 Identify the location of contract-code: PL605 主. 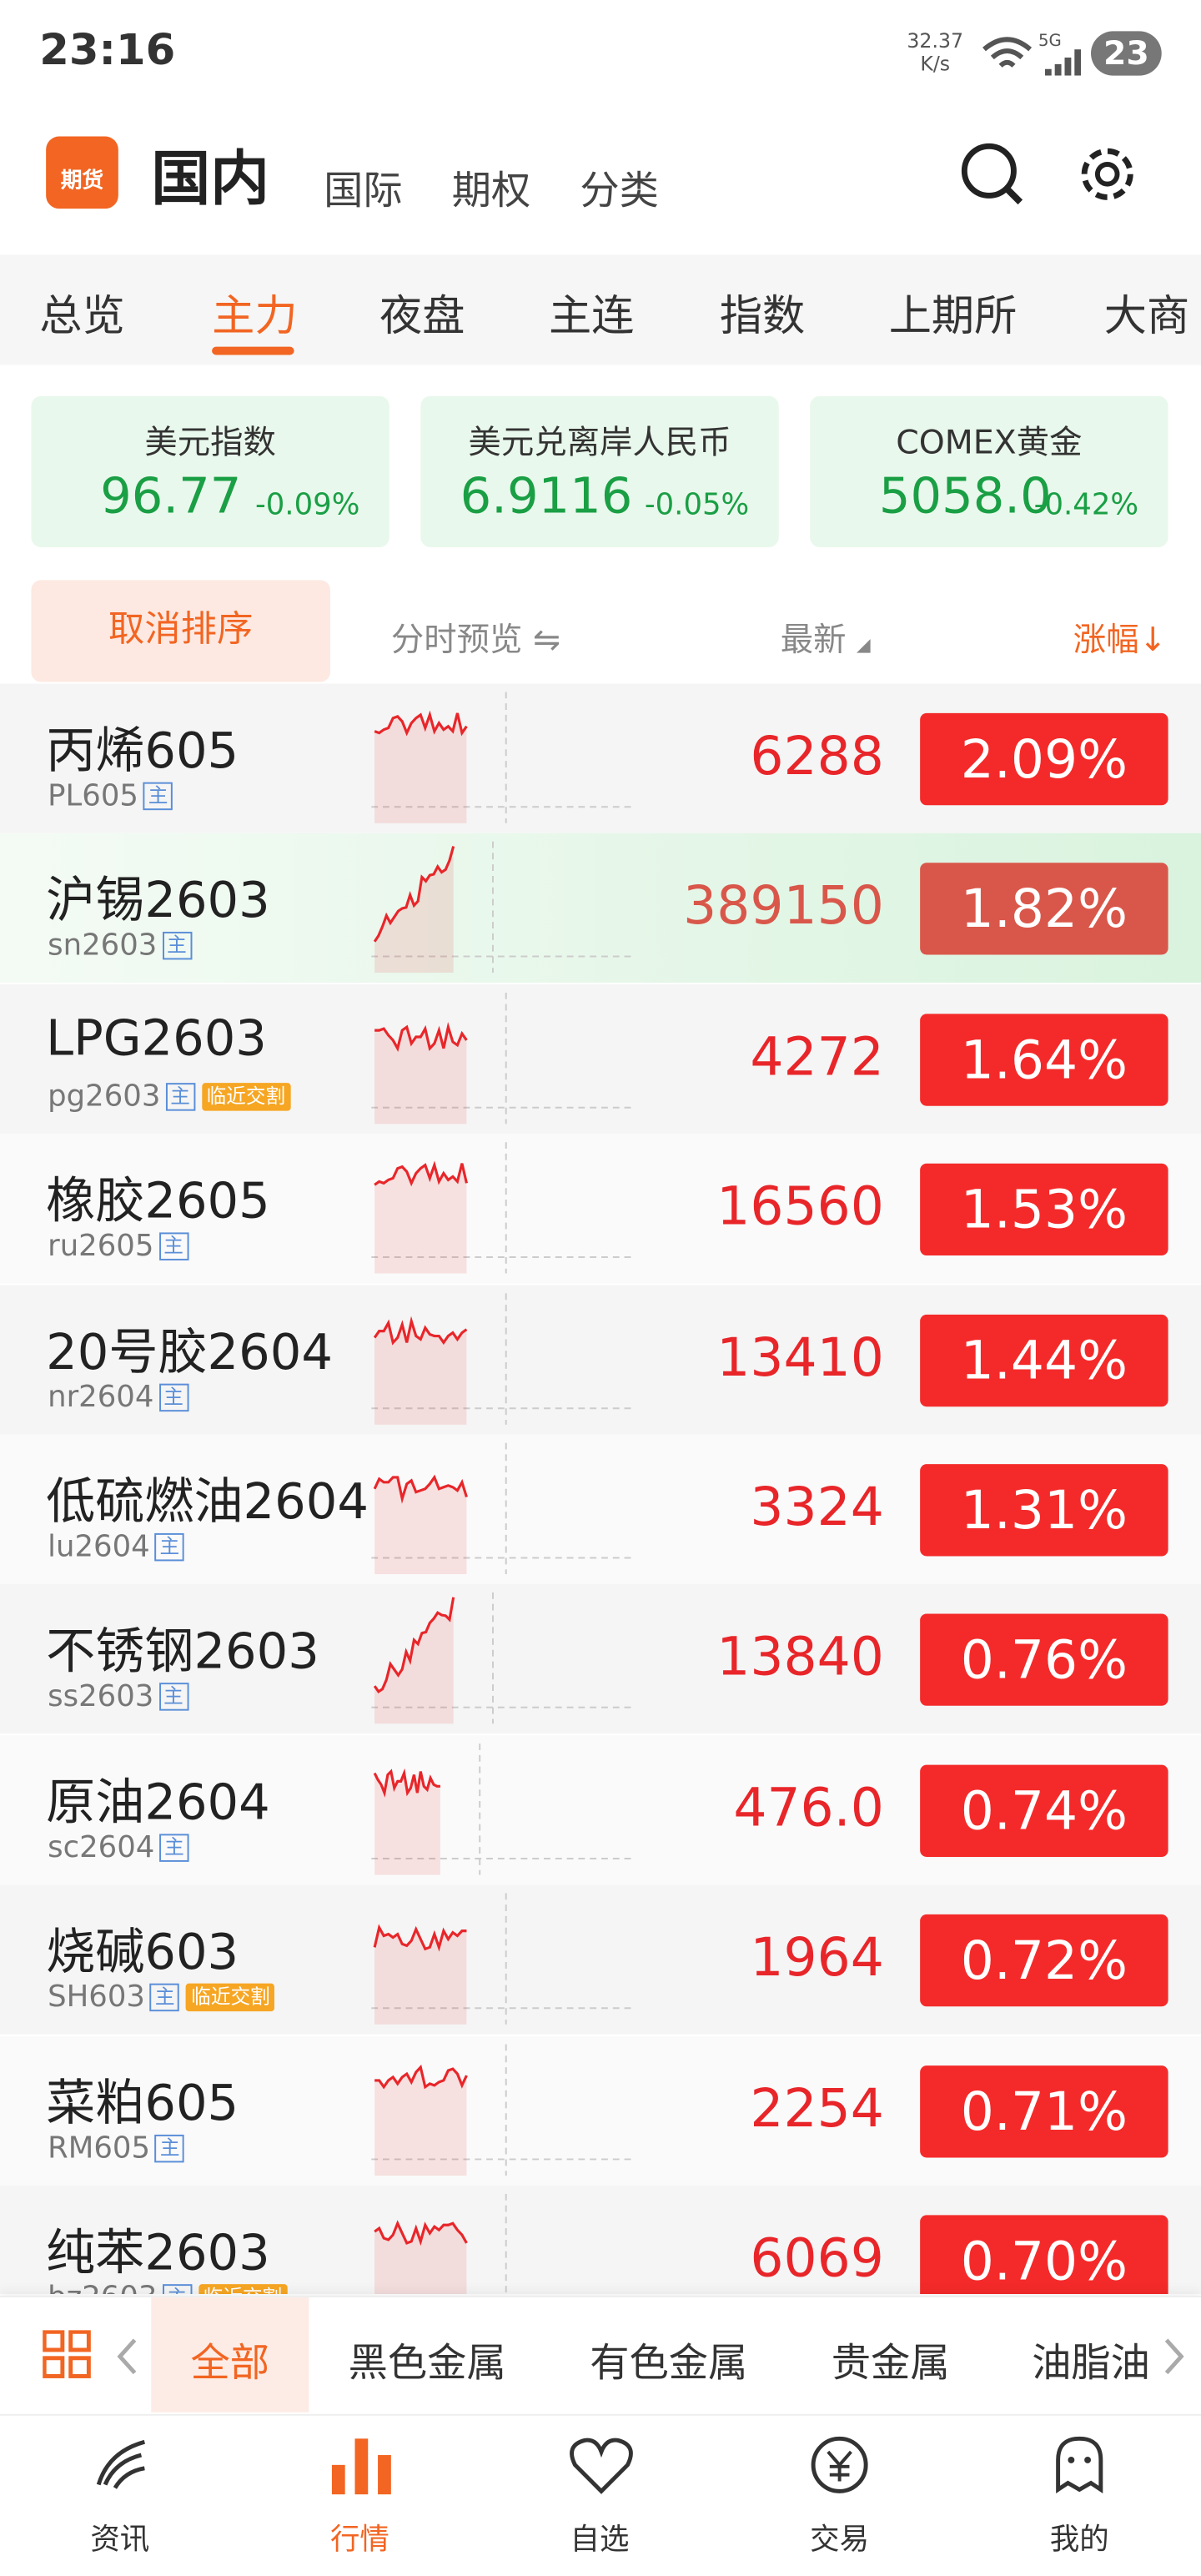
(111, 796).